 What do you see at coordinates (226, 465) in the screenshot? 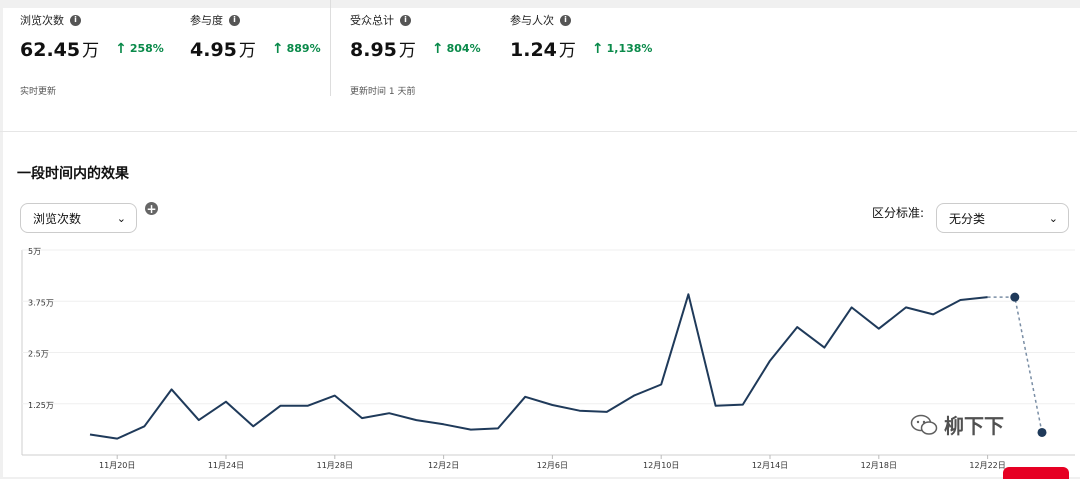
I see `x-tick-label: 11月24日` at bounding box center [226, 465].